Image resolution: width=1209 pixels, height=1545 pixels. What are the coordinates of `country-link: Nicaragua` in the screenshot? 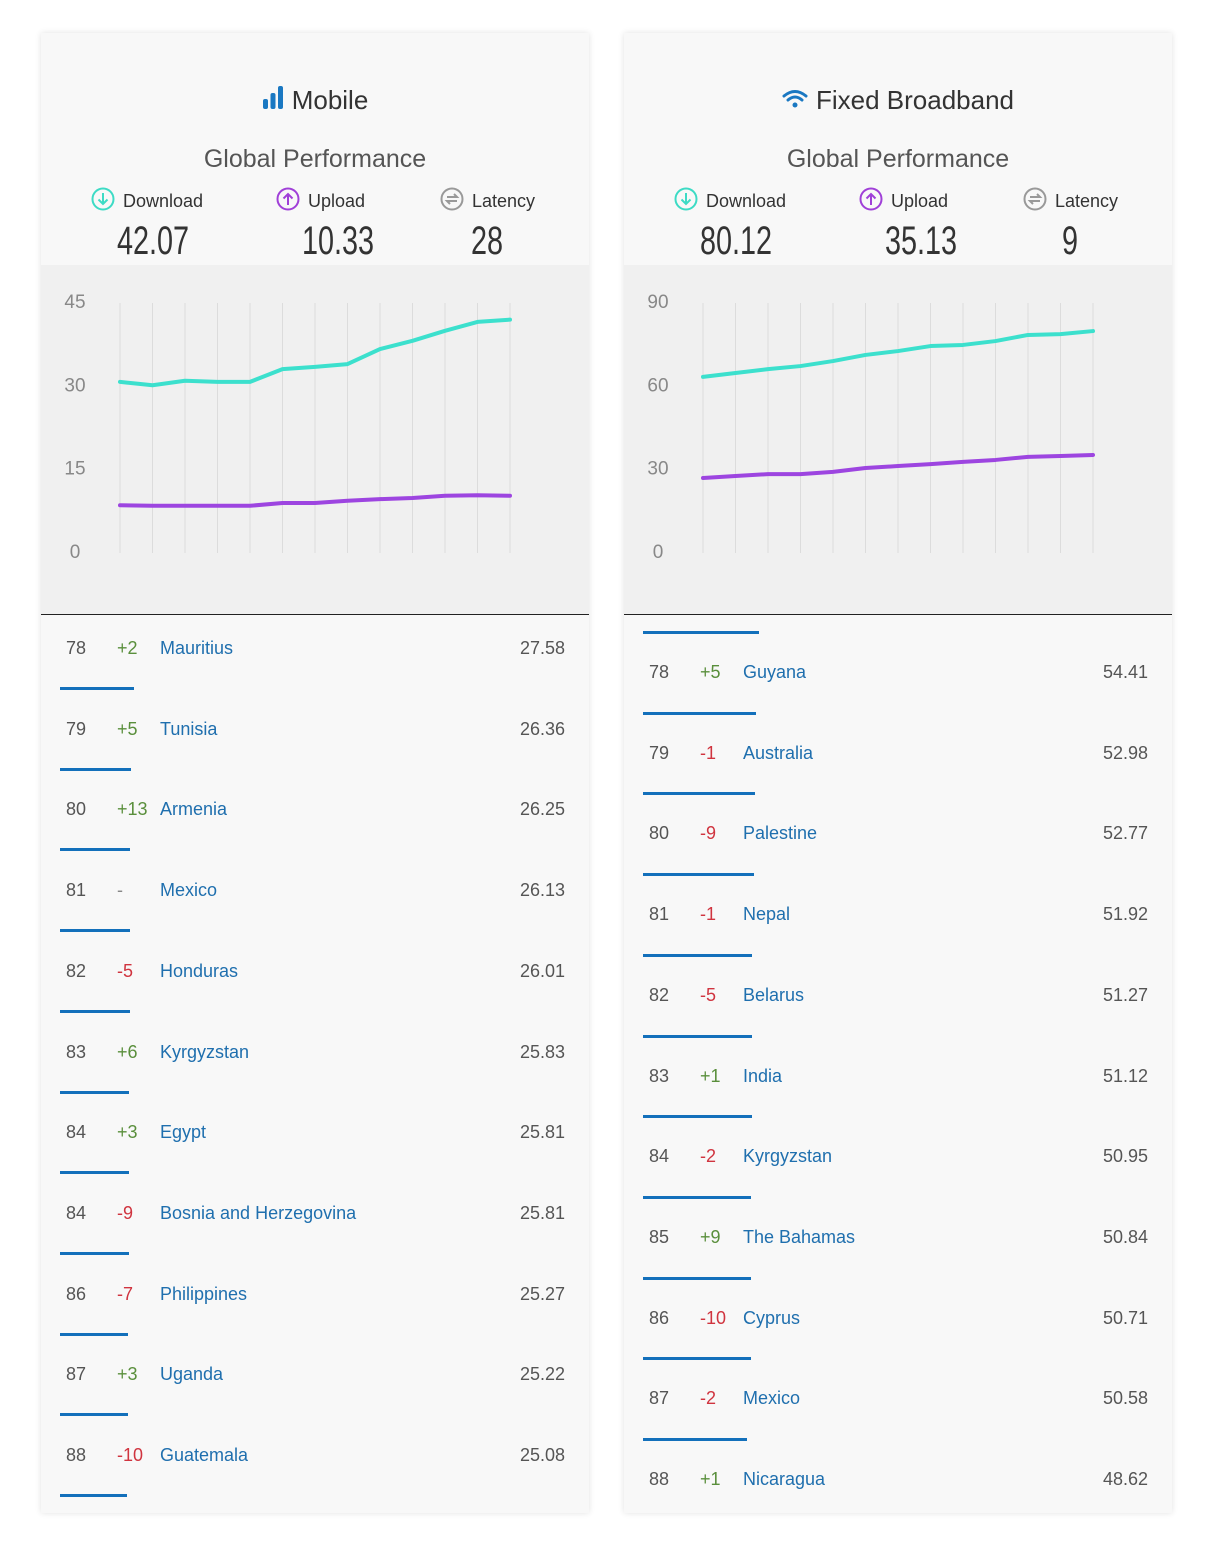 It's located at (784, 1479).